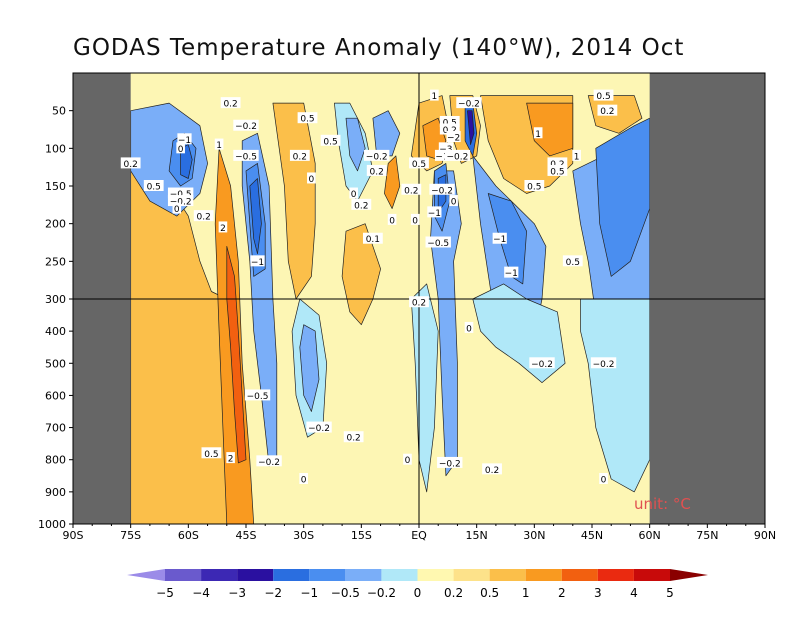 The width and height of the screenshot is (800, 618). What do you see at coordinates (273, 593) in the screenshot?
I see `colorbar-label: −2` at bounding box center [273, 593].